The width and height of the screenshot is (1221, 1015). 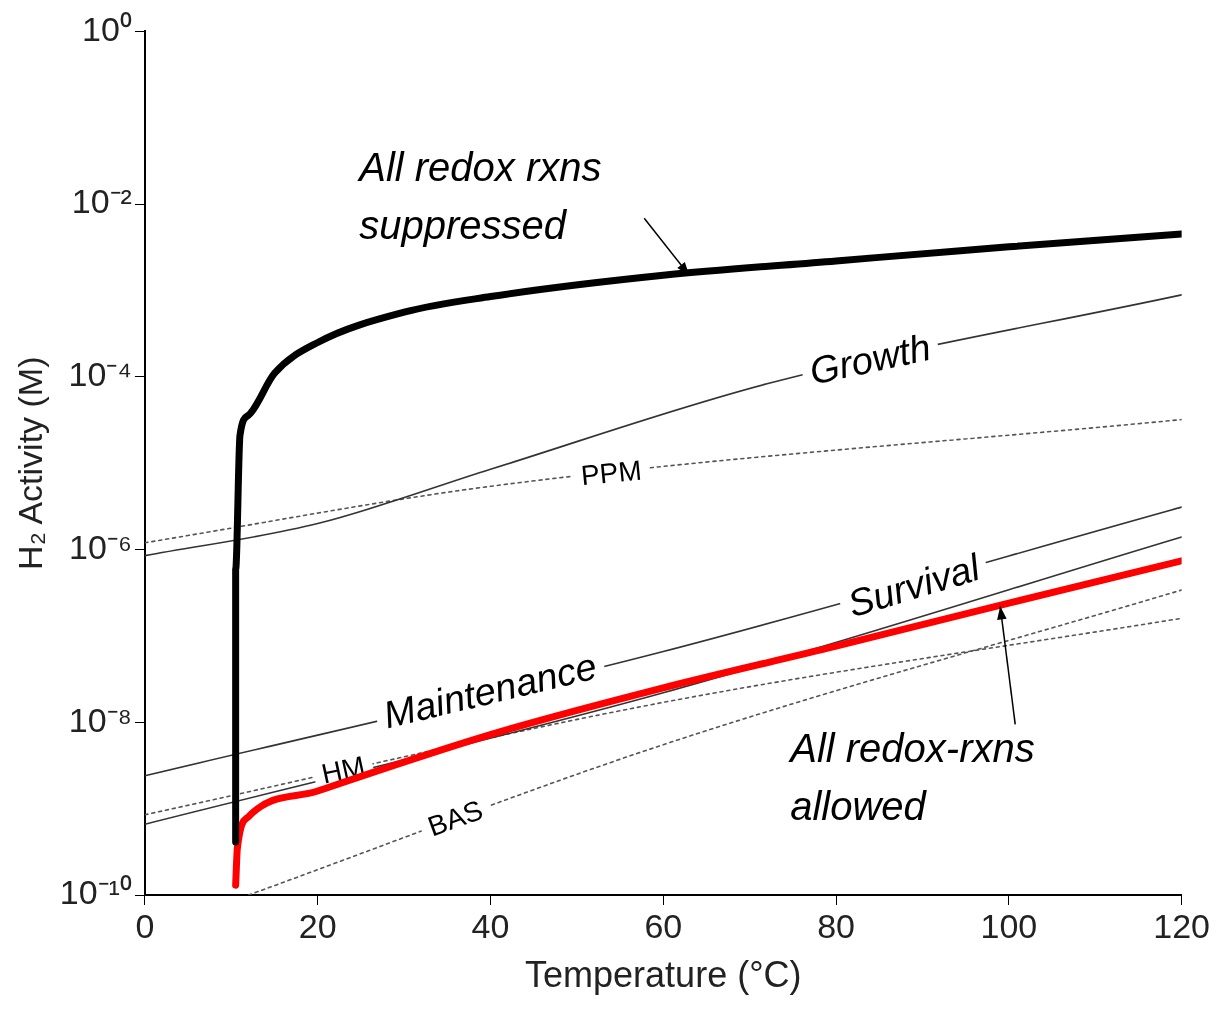 What do you see at coordinates (1009, 925) in the screenshot?
I see `x-tick-label: 100` at bounding box center [1009, 925].